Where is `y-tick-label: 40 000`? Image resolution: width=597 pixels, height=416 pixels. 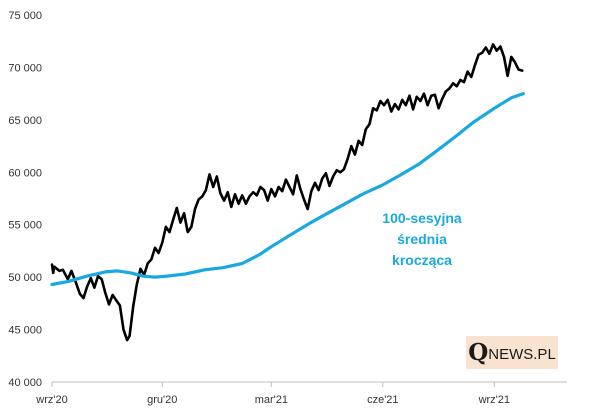
y-tick-label: 40 000 is located at coordinates (25, 383).